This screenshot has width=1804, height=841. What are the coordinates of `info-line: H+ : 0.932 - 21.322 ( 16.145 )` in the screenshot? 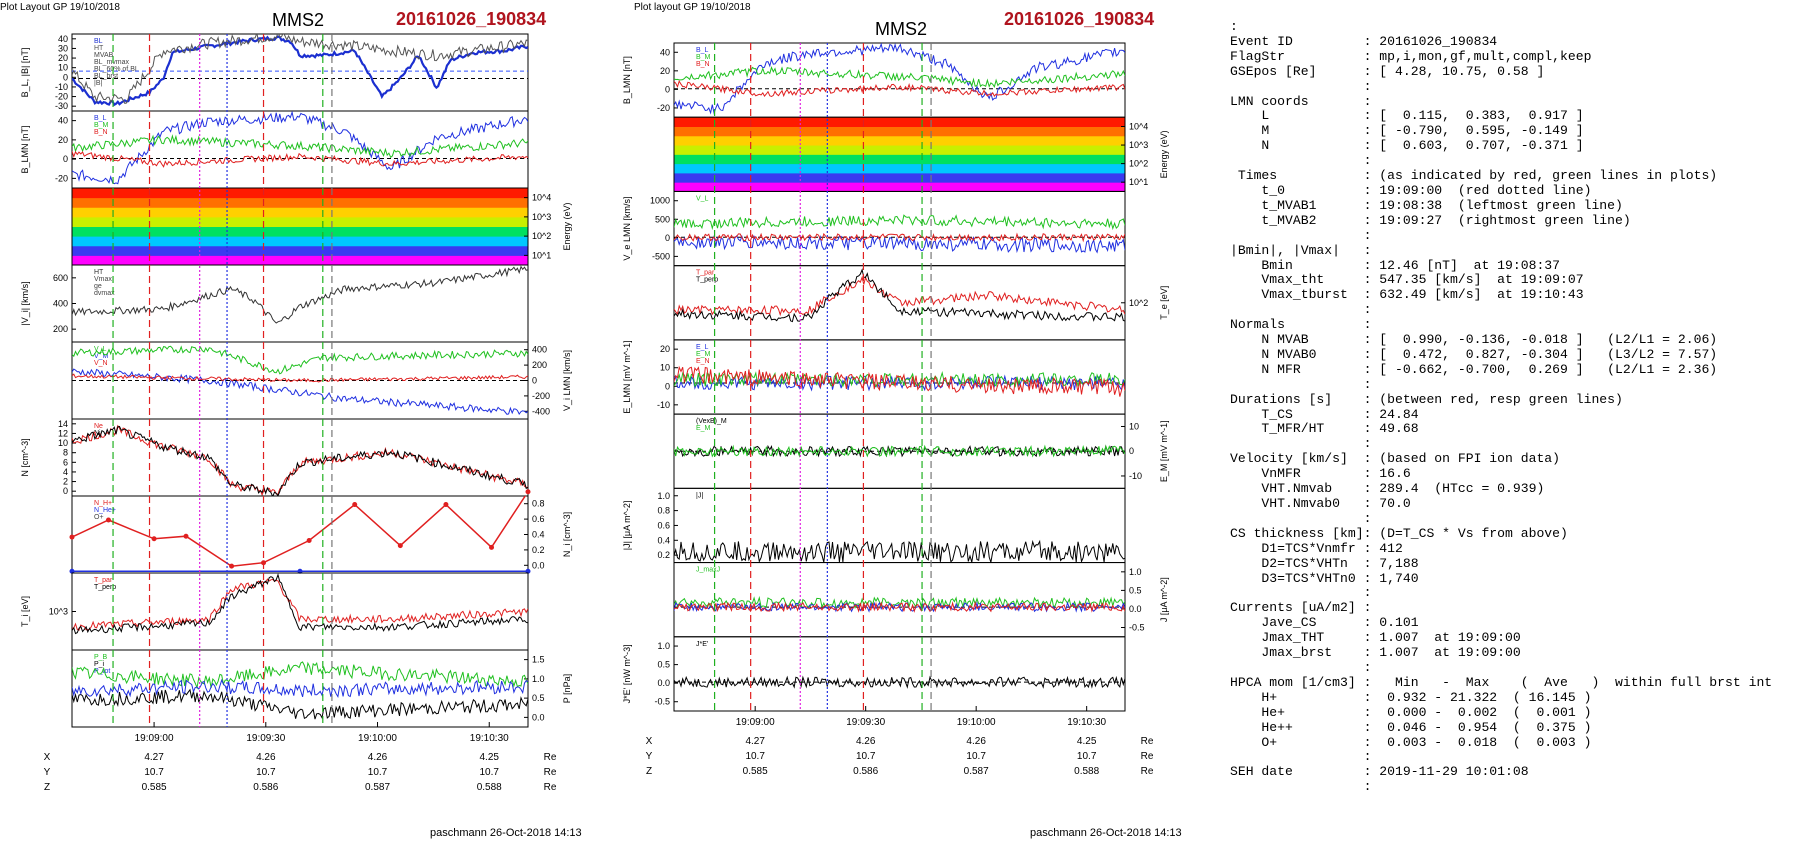 It's located at (1411, 697).